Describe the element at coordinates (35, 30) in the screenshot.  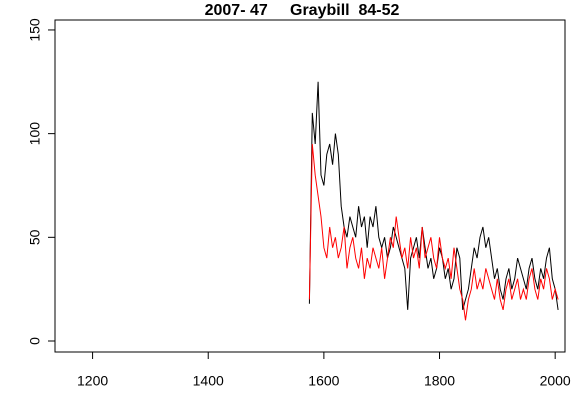
I see `y-tick-label: 150` at that location.